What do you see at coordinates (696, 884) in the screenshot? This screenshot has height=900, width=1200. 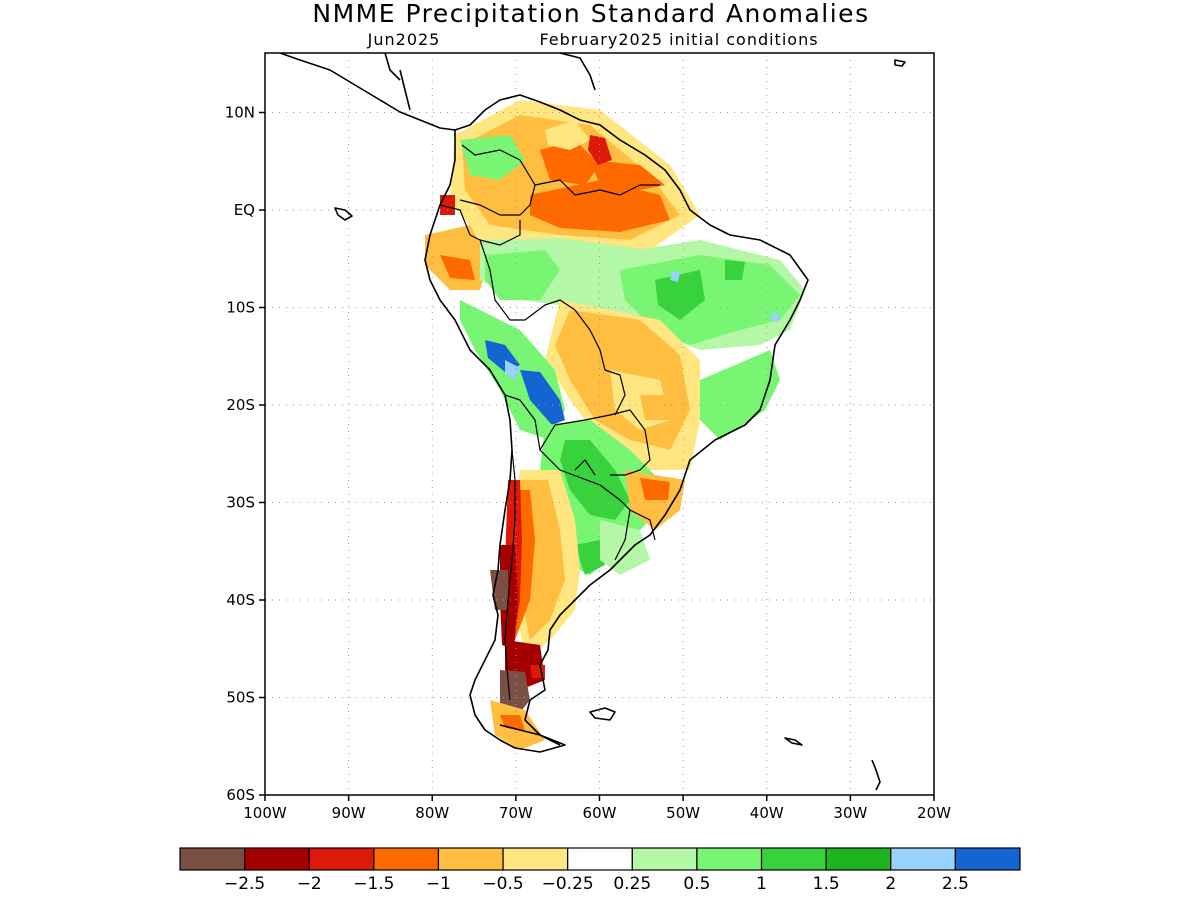 I see `colorbar-label: 0.5` at bounding box center [696, 884].